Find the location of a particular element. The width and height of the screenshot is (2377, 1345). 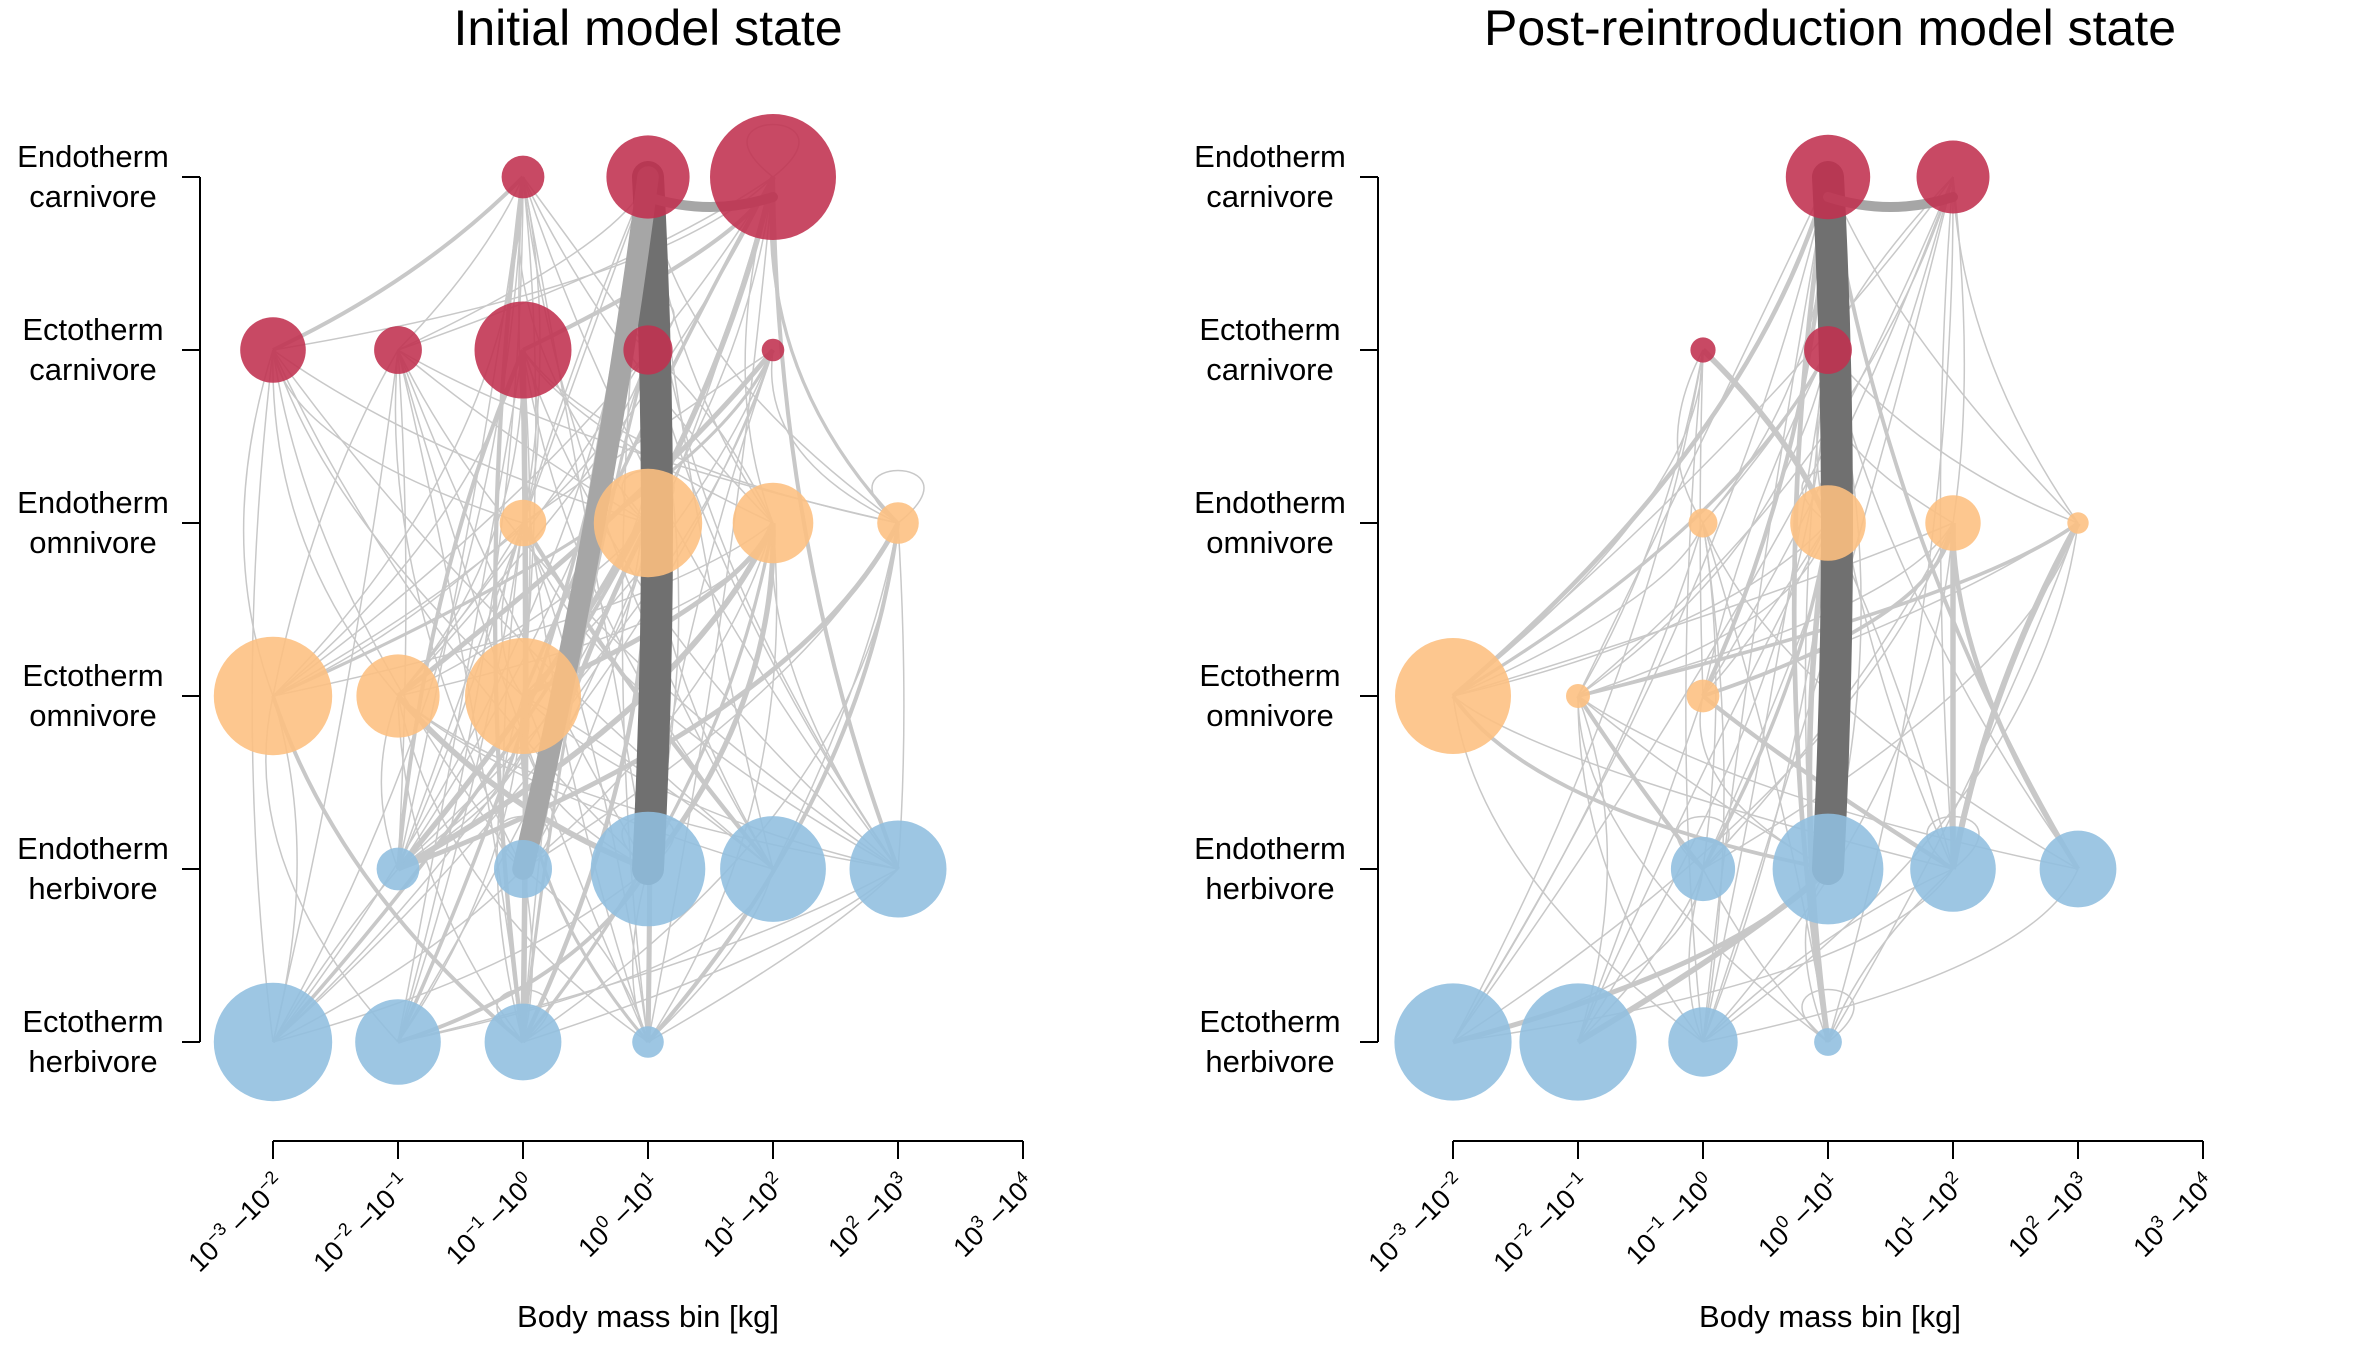

x-tick-label: 10−2 –10−1 is located at coordinates (360, 1222).